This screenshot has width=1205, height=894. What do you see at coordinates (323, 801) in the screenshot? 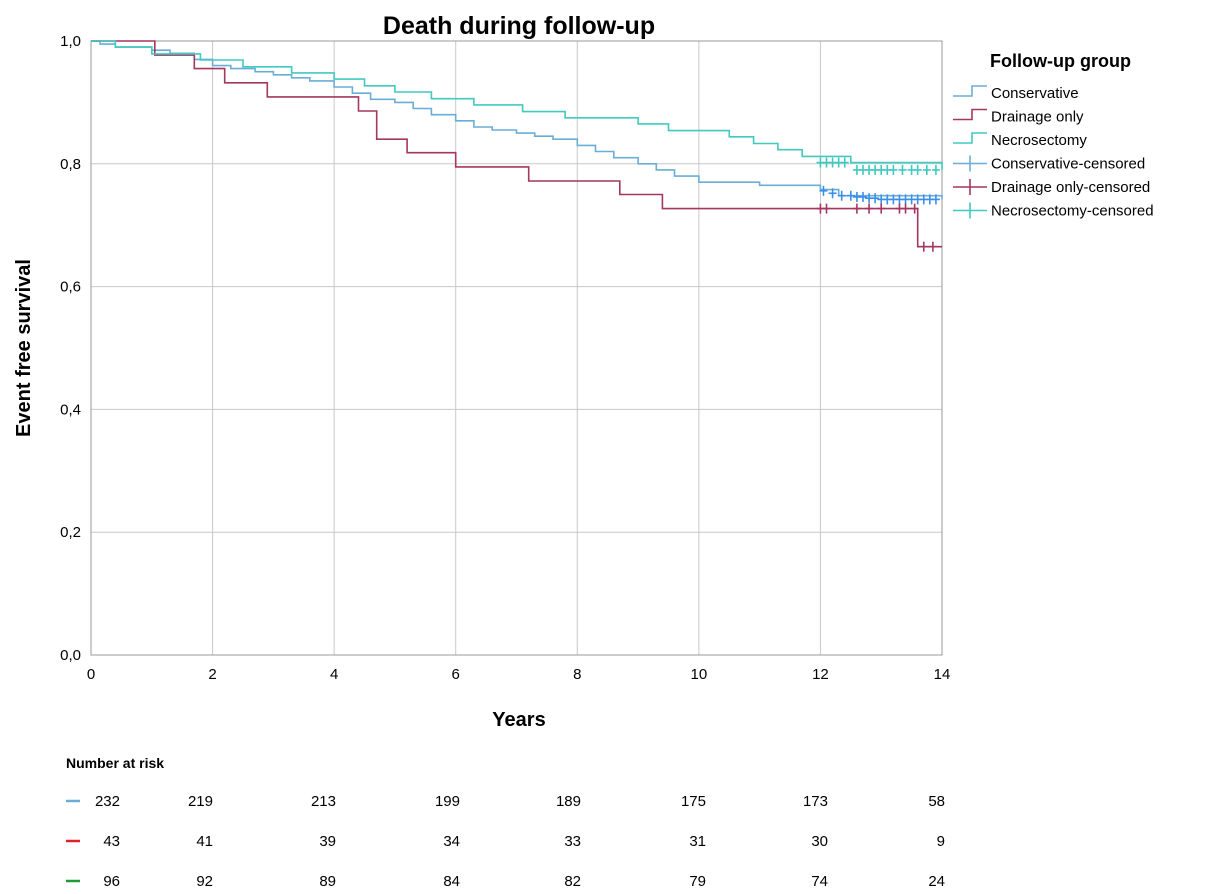
I see `risk-value: 213` at bounding box center [323, 801].